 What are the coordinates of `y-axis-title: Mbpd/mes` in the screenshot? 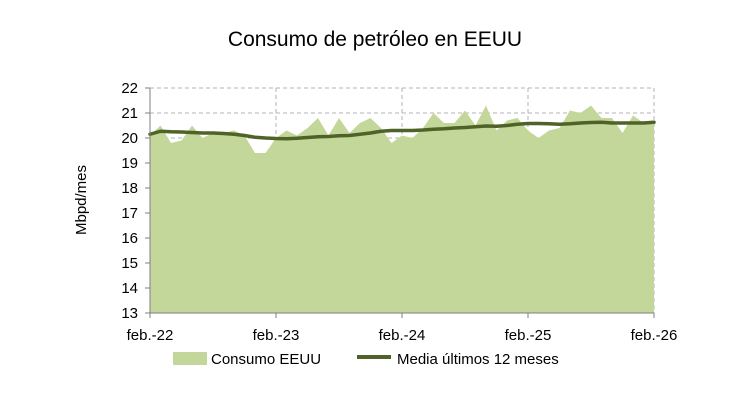 It's located at (81, 200).